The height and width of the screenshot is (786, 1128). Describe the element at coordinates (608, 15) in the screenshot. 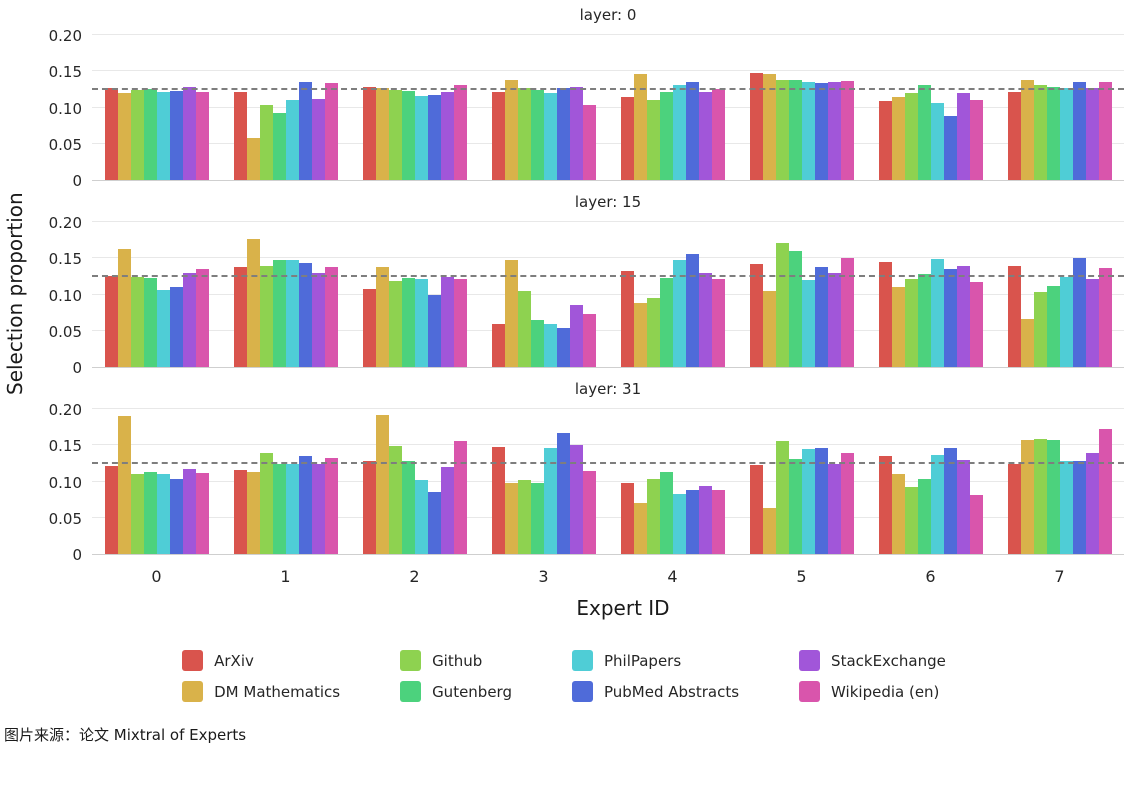

I see `subplot-title: layer: 0` at that location.